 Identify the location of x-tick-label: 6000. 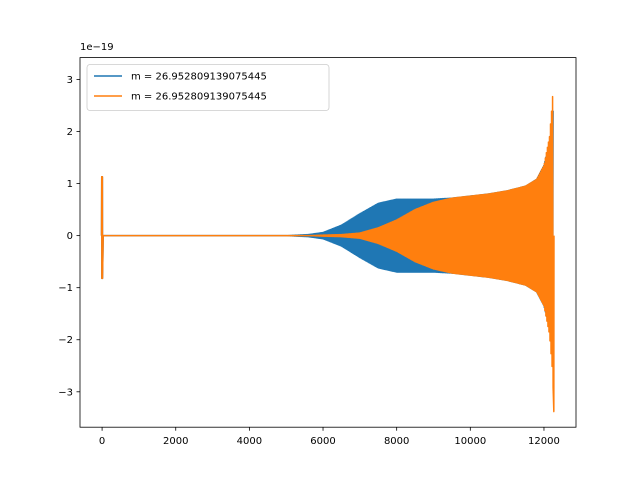
(322, 441).